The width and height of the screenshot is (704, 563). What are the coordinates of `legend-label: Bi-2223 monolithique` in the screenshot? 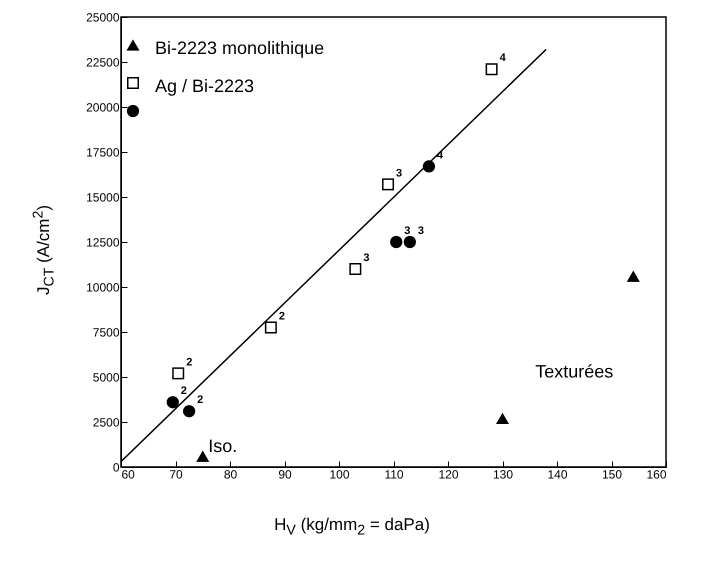 It's located at (239, 48).